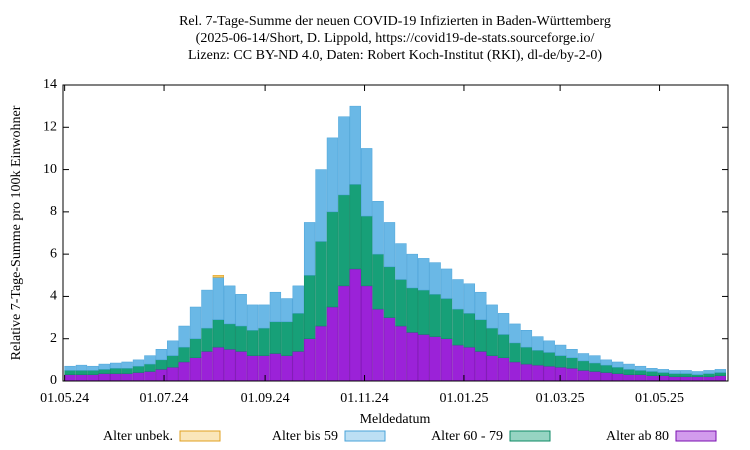 The height and width of the screenshot is (450, 750). What do you see at coordinates (53, 296) in the screenshot?
I see `y-tick-label: 4` at bounding box center [53, 296].